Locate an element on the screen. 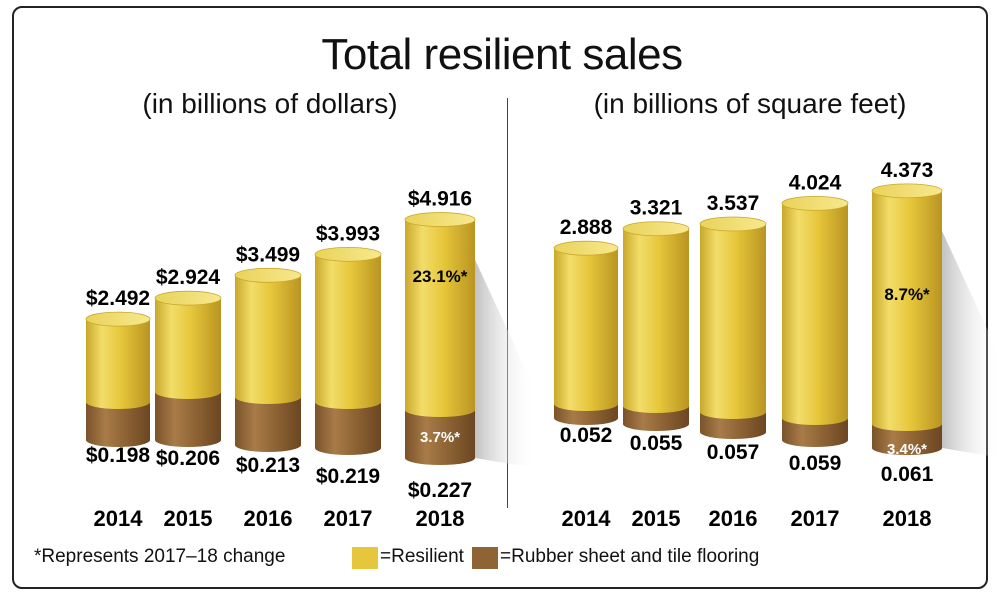 Image resolution: width=1004 pixels, height=600 pixels. value-label-resilient-2014: $2.492 is located at coordinates (118, 298).